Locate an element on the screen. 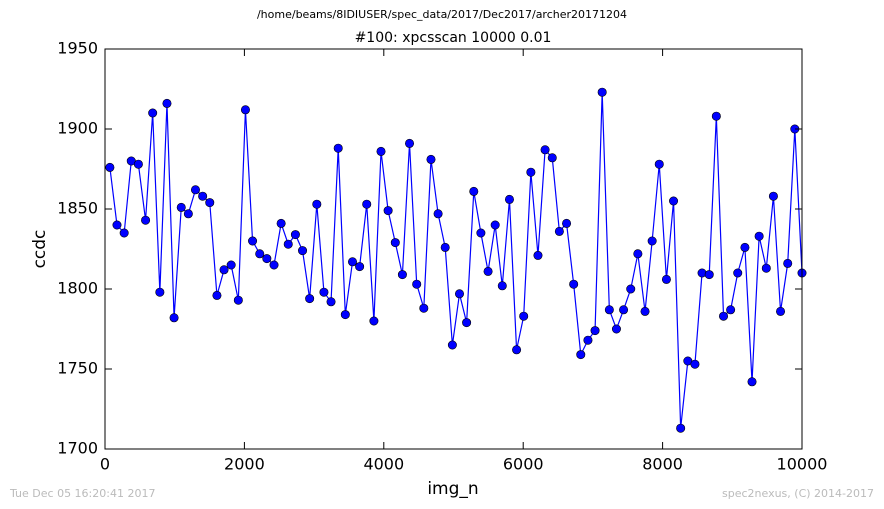  y-tick-label: 1700 is located at coordinates (77, 448).